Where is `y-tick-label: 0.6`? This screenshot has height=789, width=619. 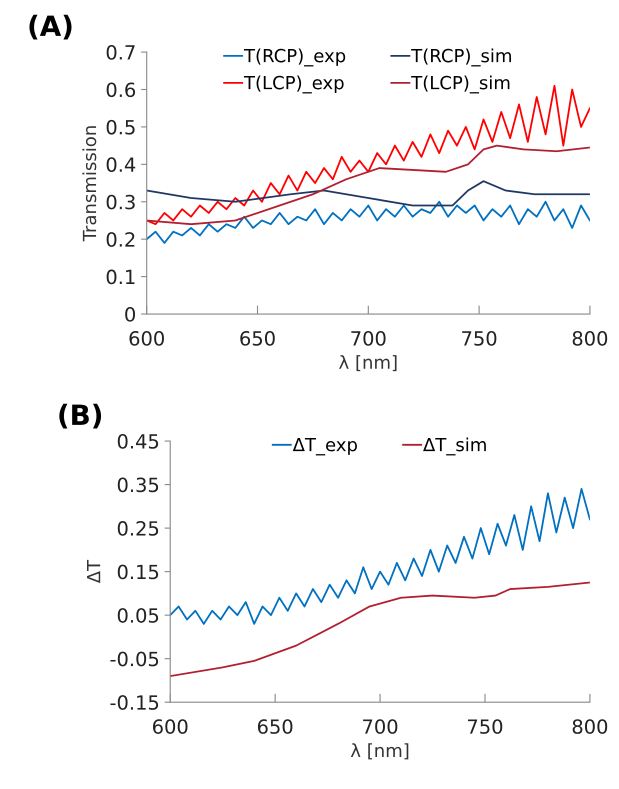
y-tick-label: 0.6 is located at coordinates (121, 90).